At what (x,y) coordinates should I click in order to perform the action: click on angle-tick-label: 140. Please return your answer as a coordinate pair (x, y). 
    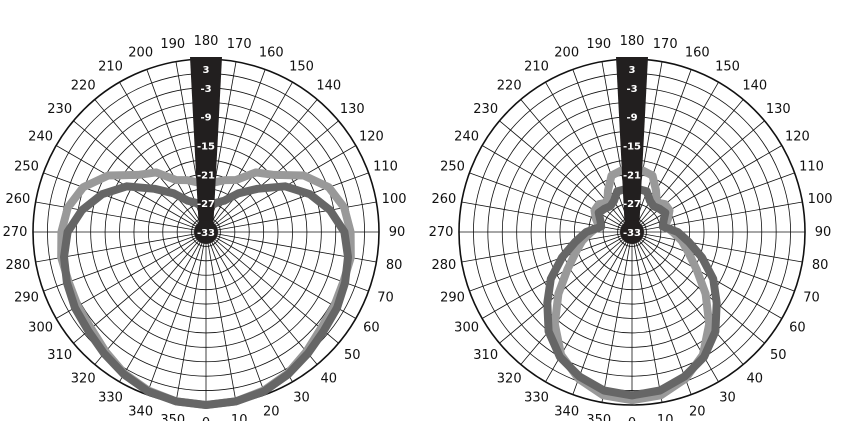
    Looking at the image, I should click on (328, 86).